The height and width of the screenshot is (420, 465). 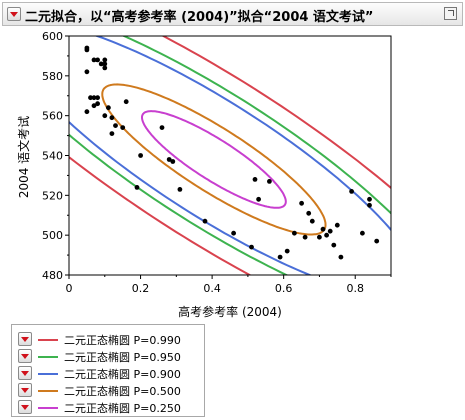 I want to click on legend-label: 二元正态椭圆 P=0.500, so click(x=122, y=391).